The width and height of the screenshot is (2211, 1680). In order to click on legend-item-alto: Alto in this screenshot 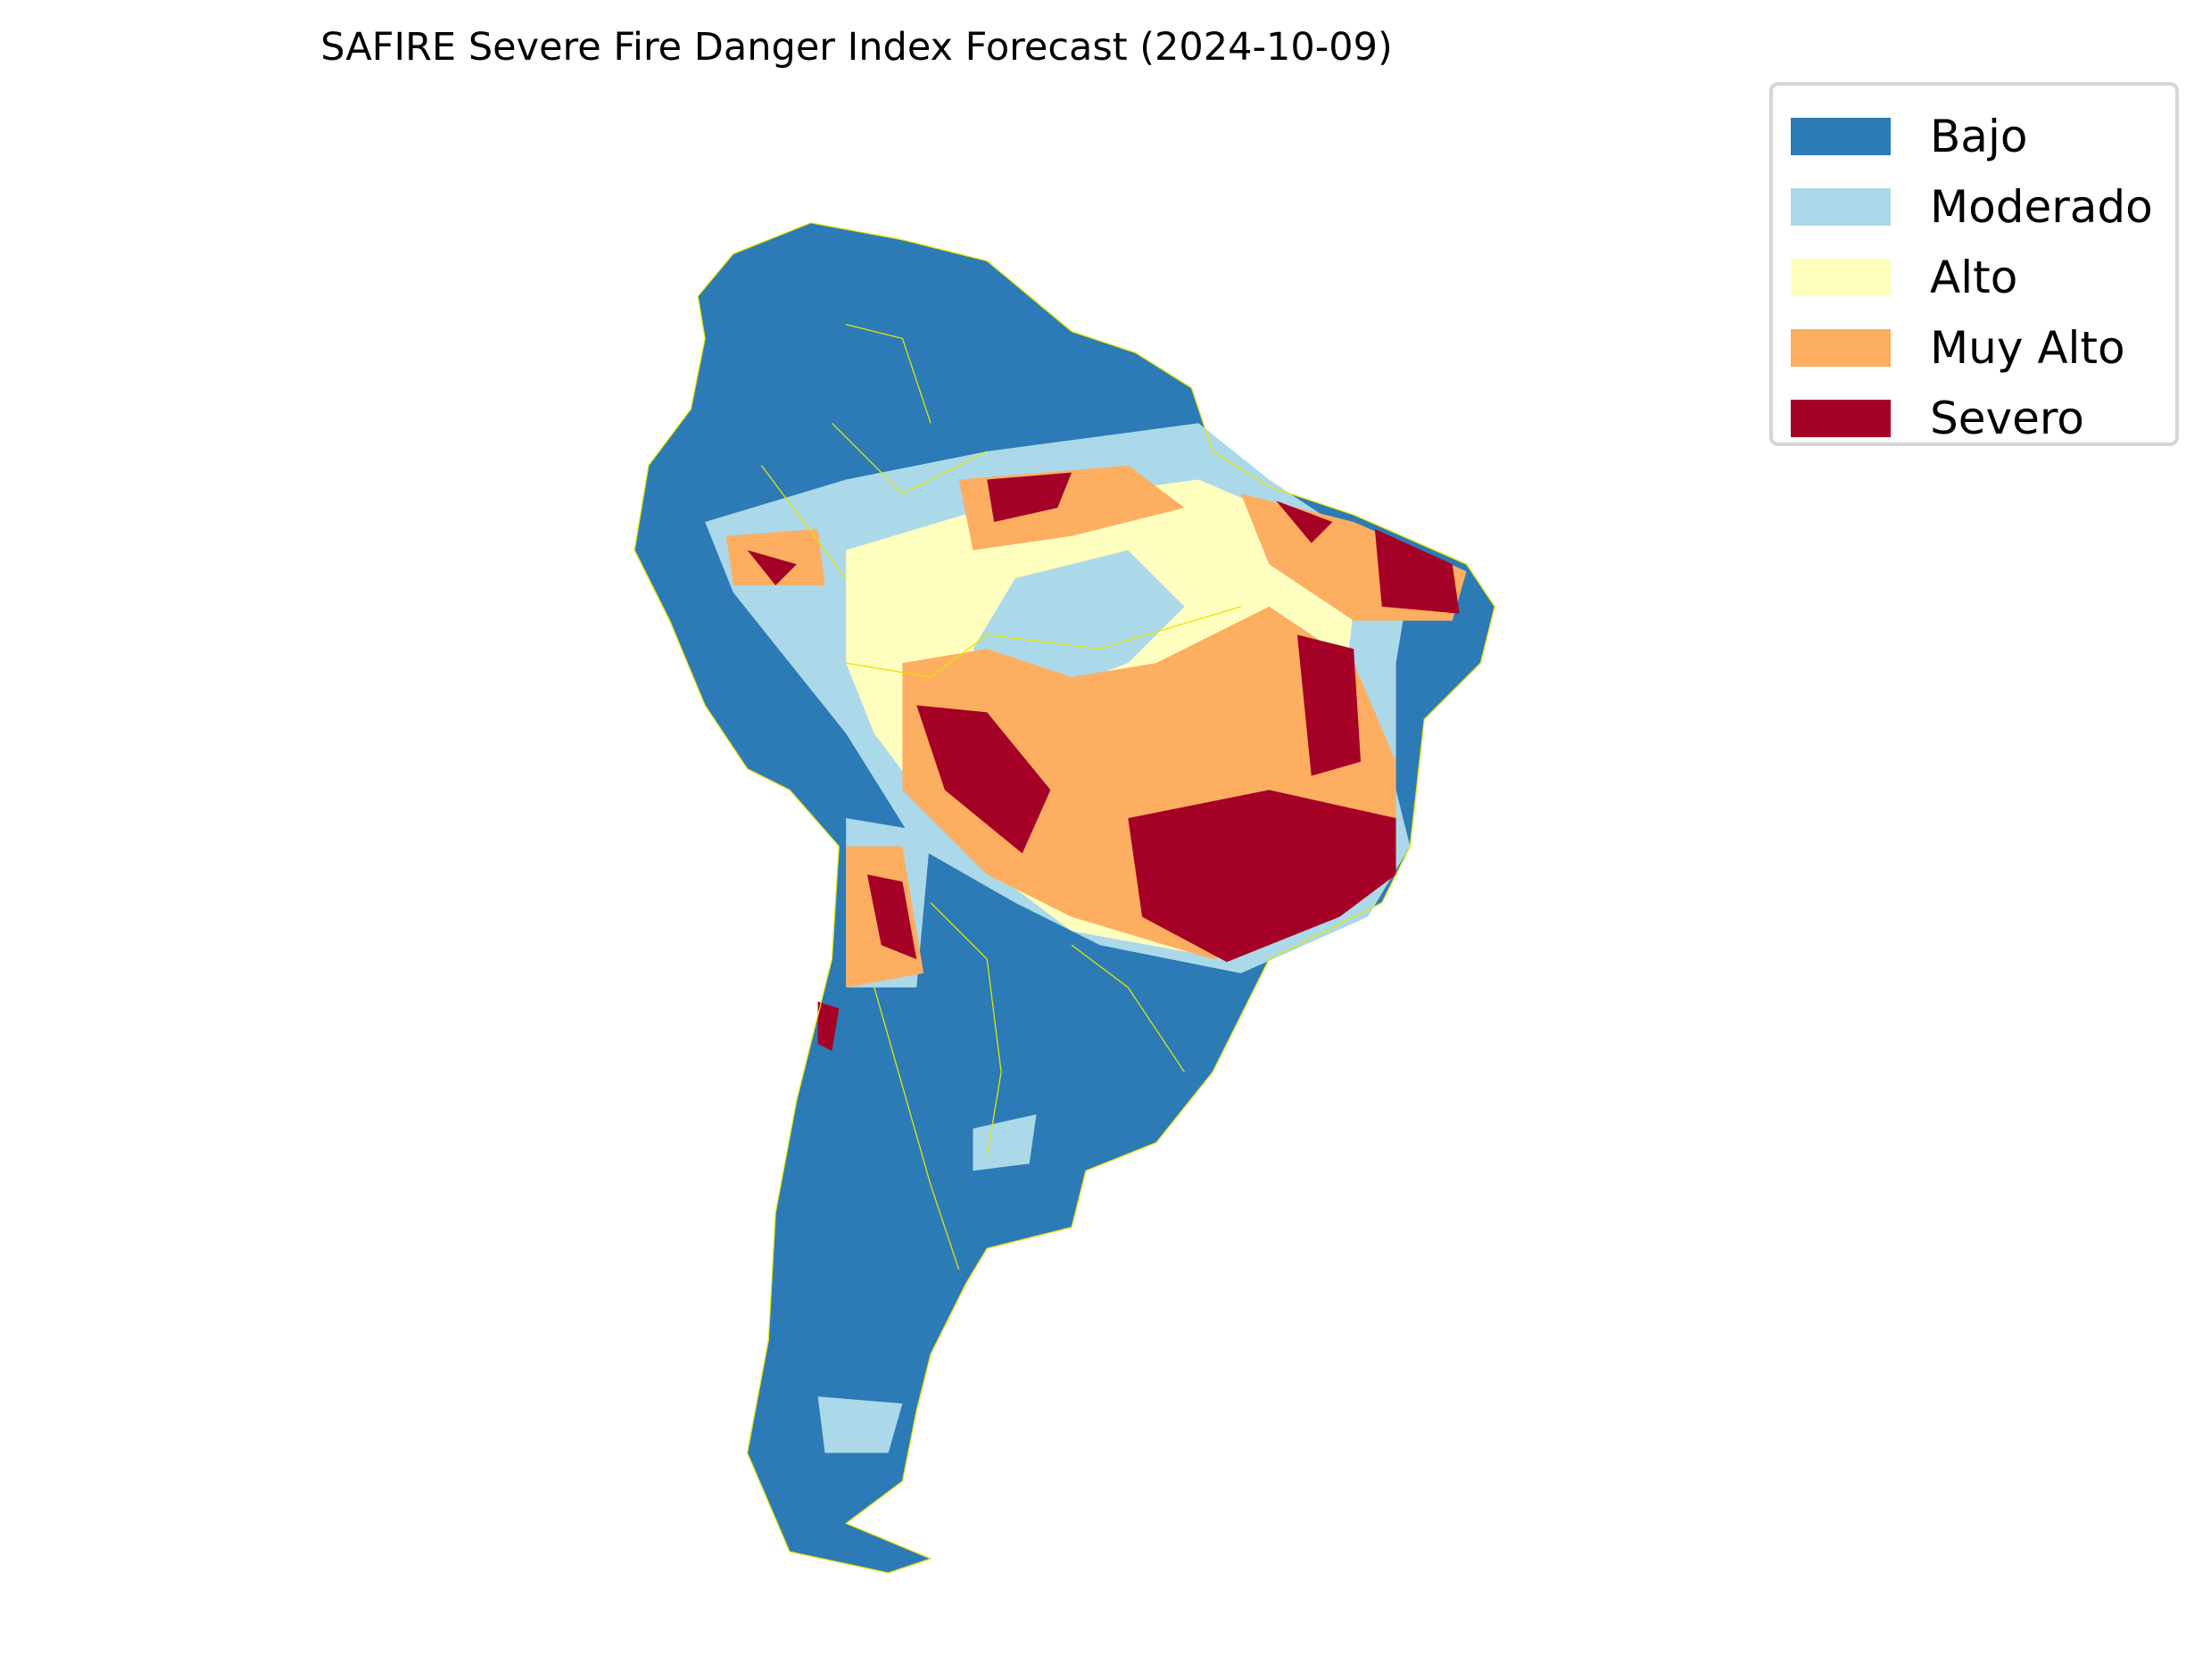, I will do `click(1904, 277)`.